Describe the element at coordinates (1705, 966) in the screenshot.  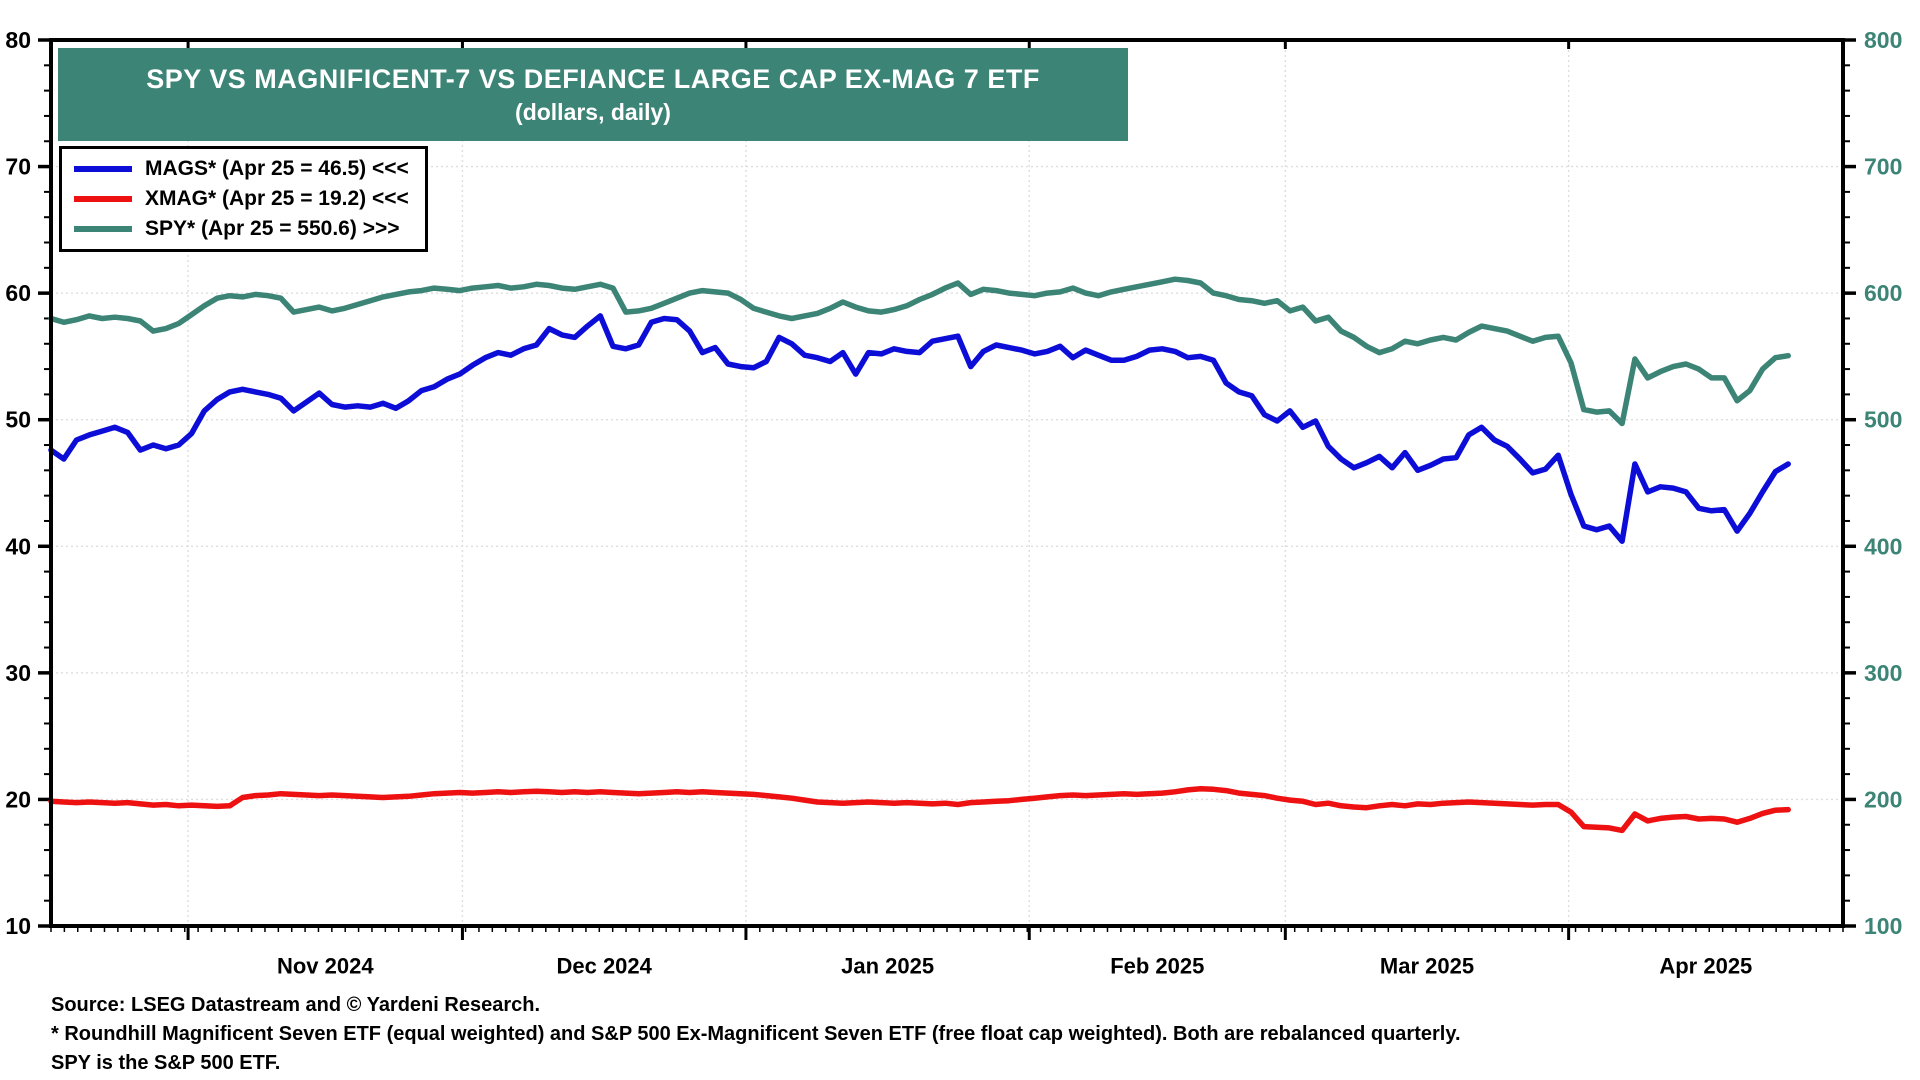
I see `x-axis-label: Apr 2025` at that location.